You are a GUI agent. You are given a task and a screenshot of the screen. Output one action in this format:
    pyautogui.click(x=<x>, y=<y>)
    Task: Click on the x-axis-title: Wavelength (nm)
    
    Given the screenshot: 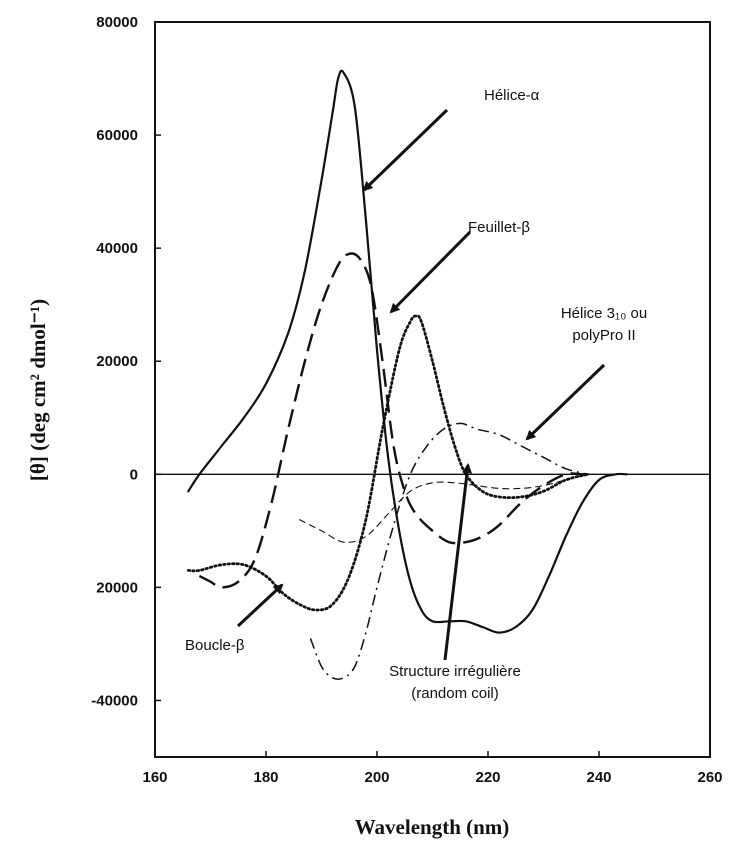 What is the action you would take?
    pyautogui.click(x=432, y=827)
    